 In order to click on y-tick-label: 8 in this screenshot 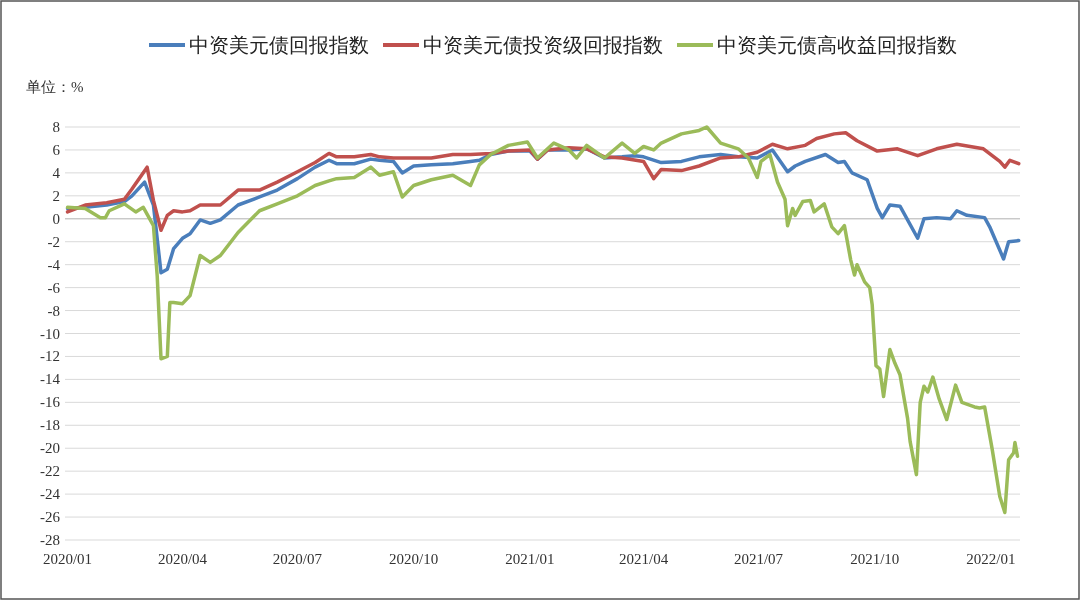, I will do `click(56, 127)`.